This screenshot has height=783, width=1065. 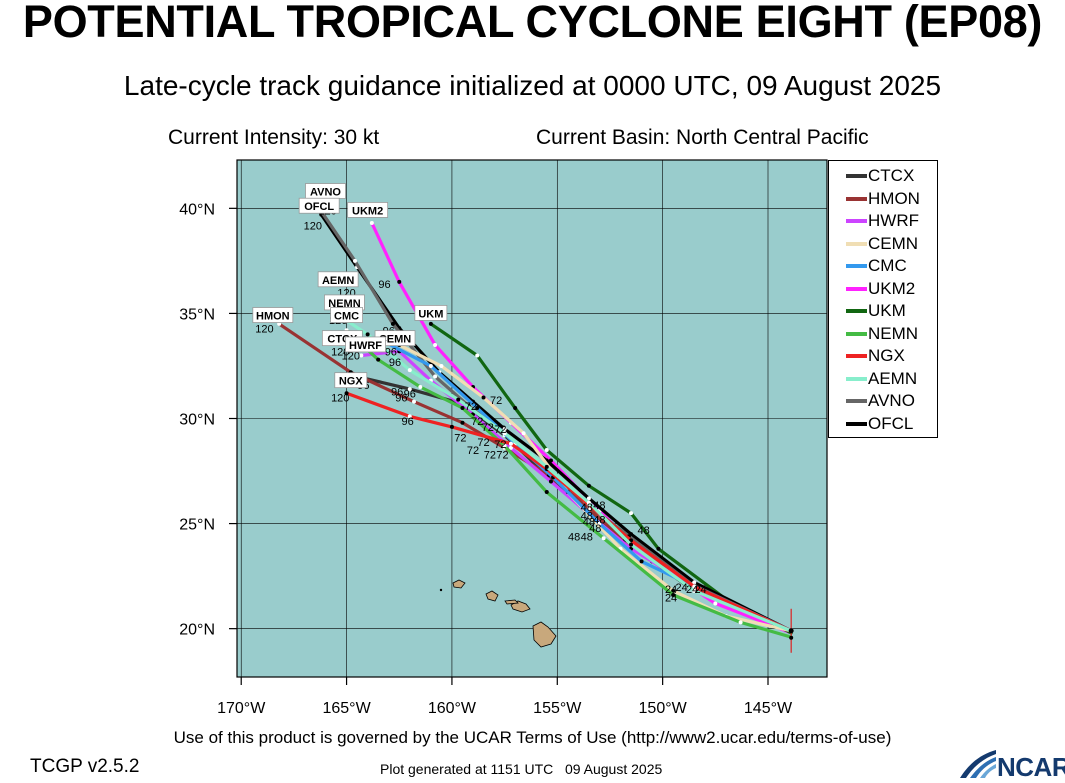 I want to click on lat-tick-label: 25°N, so click(x=197, y=525).